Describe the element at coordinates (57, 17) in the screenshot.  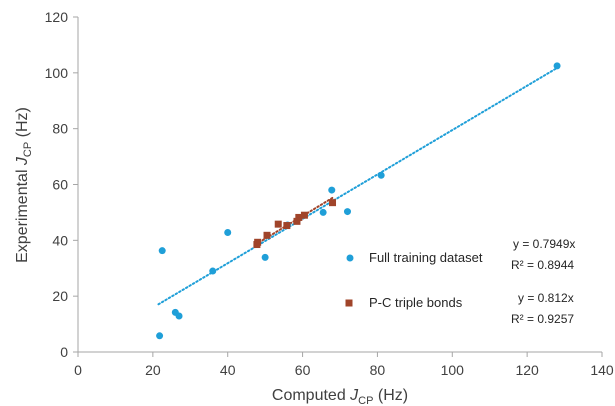
I see `y-tick-label: 120` at that location.